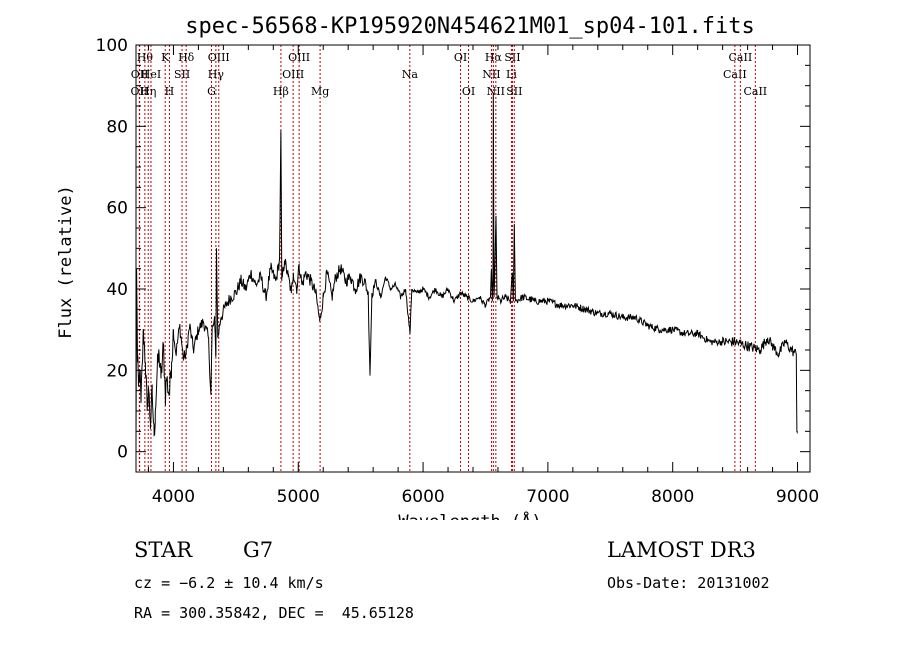 This screenshot has width=900, height=649. I want to click on x-axis-label: Wavelength (Å), so click(469, 515).